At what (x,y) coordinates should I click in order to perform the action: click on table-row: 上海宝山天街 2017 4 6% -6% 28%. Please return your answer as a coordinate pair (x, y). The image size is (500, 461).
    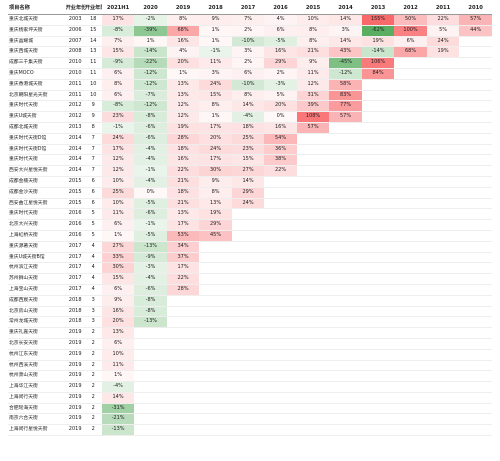
    Looking at the image, I should click on (250, 290).